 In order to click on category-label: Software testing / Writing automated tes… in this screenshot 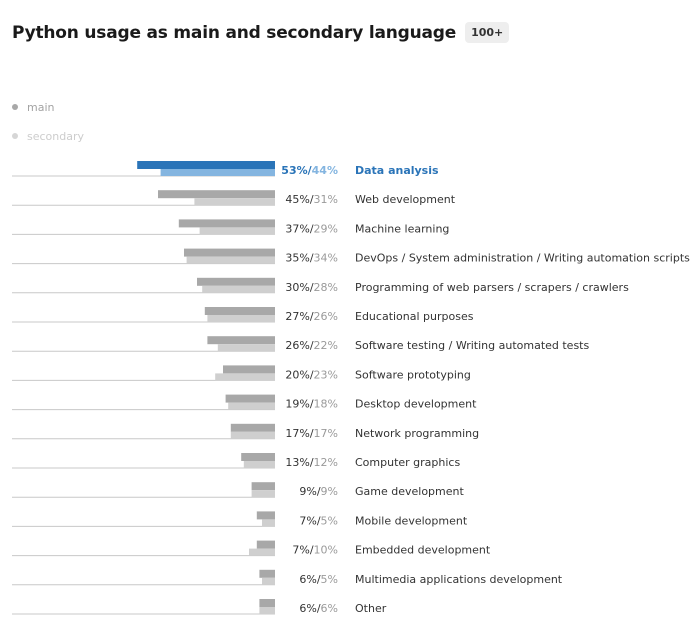, I will do `click(472, 345)`.